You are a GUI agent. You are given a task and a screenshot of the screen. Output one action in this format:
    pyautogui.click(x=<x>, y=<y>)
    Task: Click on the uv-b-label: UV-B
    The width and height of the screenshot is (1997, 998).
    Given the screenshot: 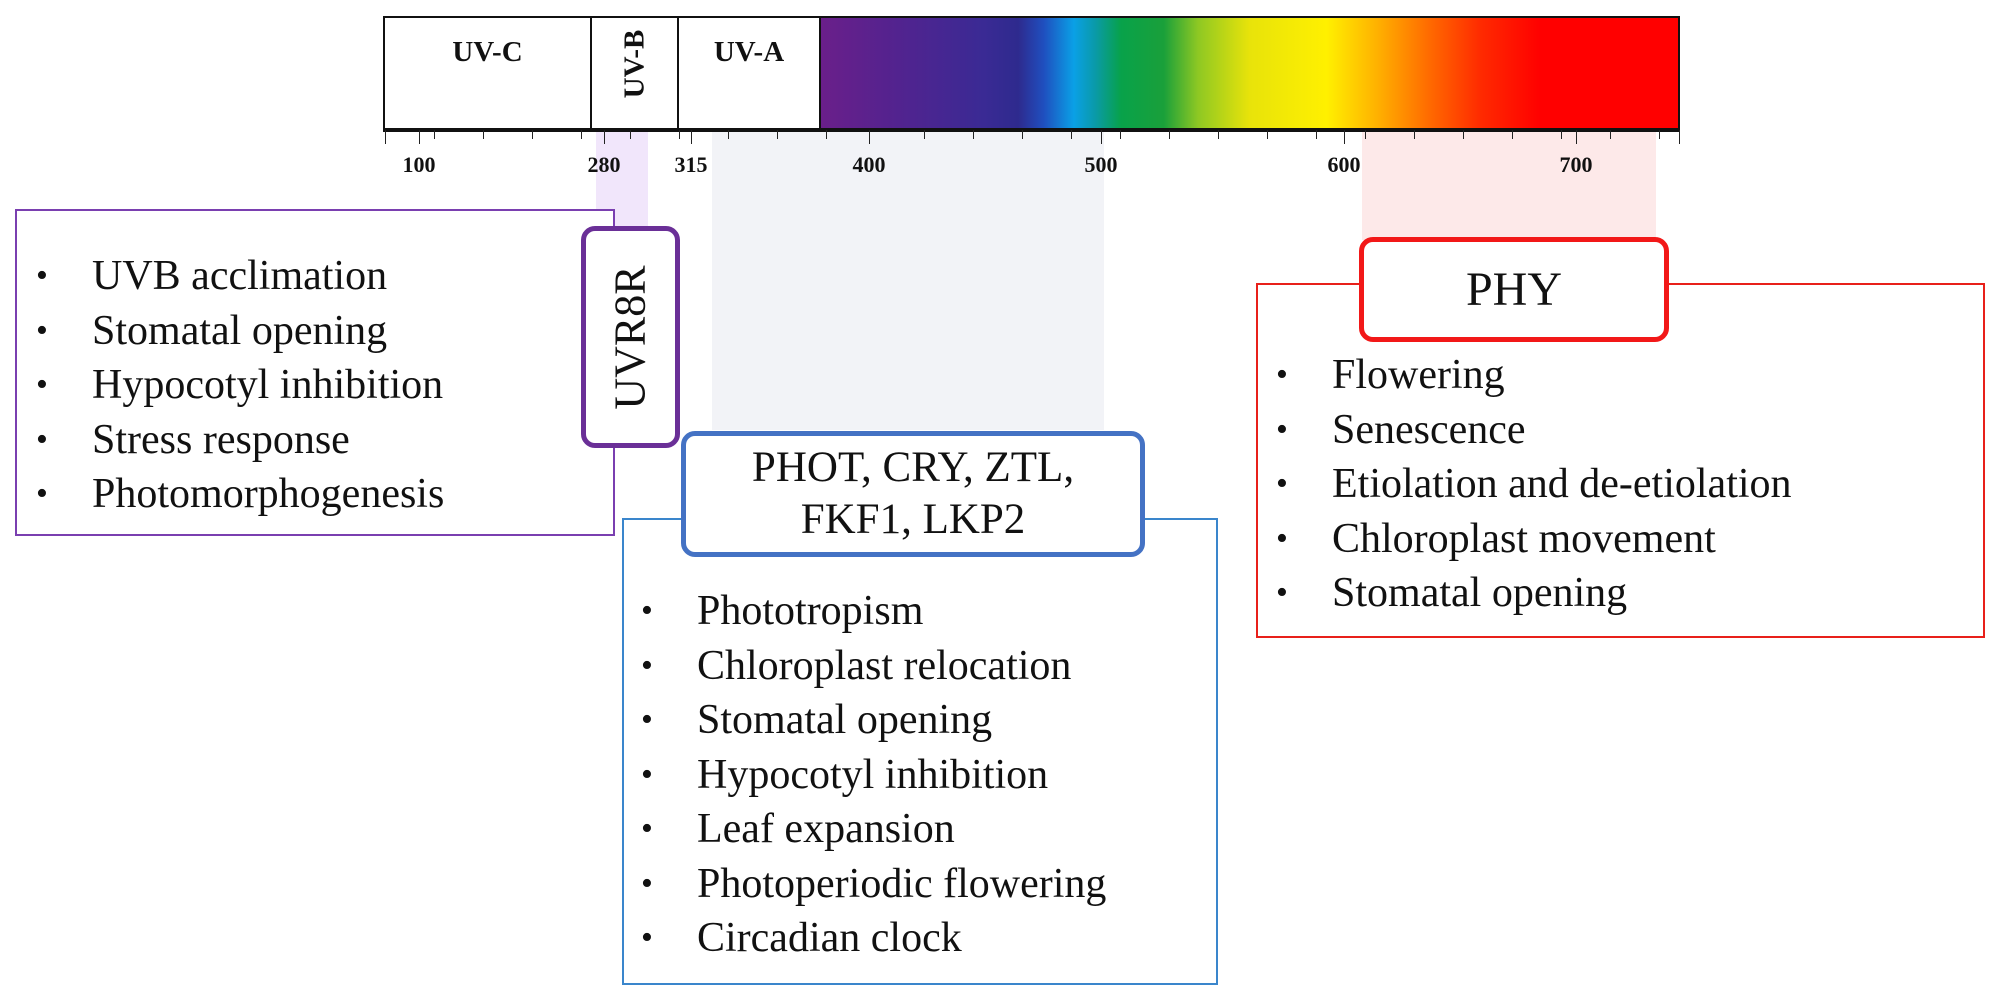 What is the action you would take?
    pyautogui.click(x=634, y=64)
    